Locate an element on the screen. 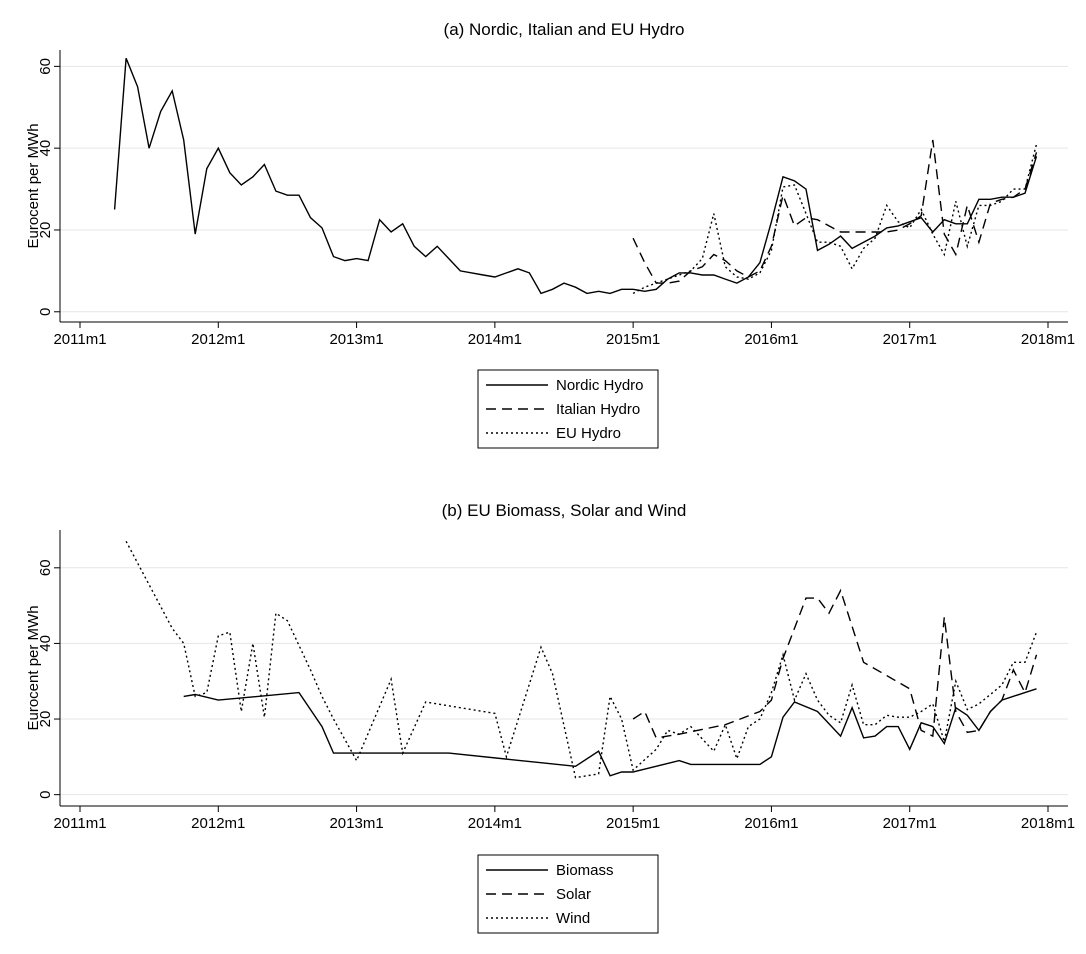  legend-label: EU Hydro is located at coordinates (588, 433).